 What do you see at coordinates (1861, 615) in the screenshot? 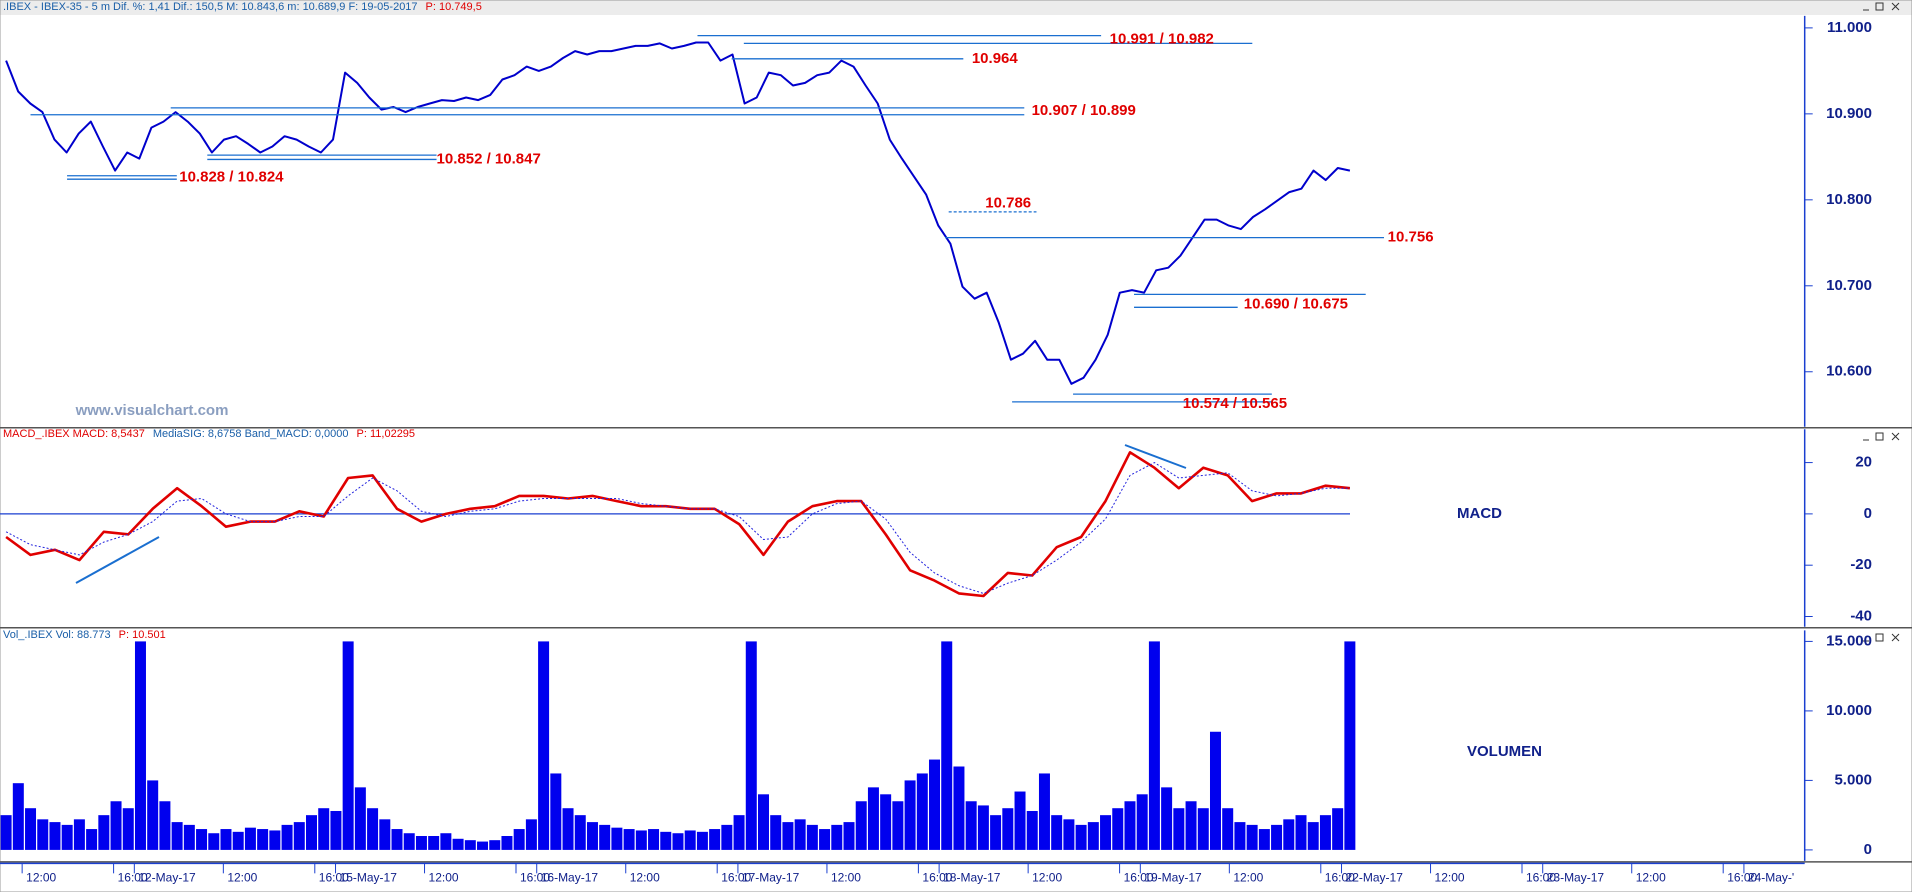
I see `y-tick-label: -40` at bounding box center [1861, 615].